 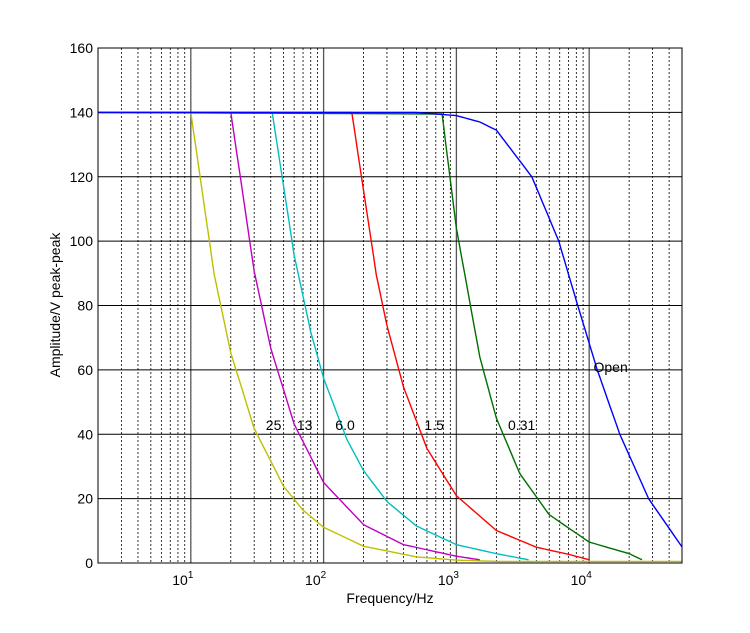 What do you see at coordinates (389, 598) in the screenshot?
I see `x-axis-label: Frequency/Hz` at bounding box center [389, 598].